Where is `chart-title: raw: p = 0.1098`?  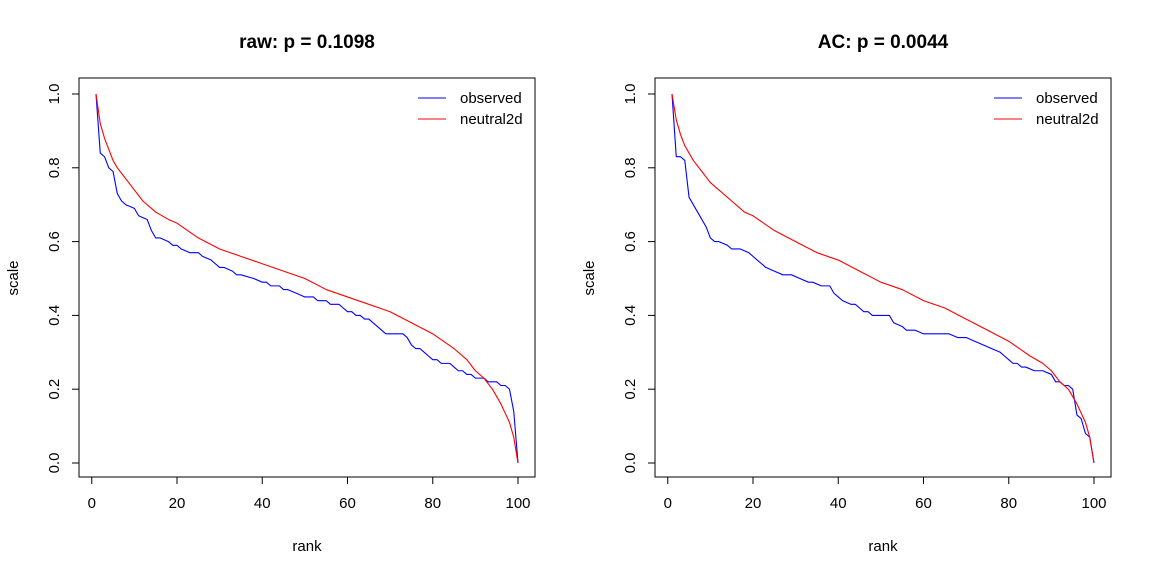
chart-title: raw: p = 0.1098 is located at coordinates (307, 42).